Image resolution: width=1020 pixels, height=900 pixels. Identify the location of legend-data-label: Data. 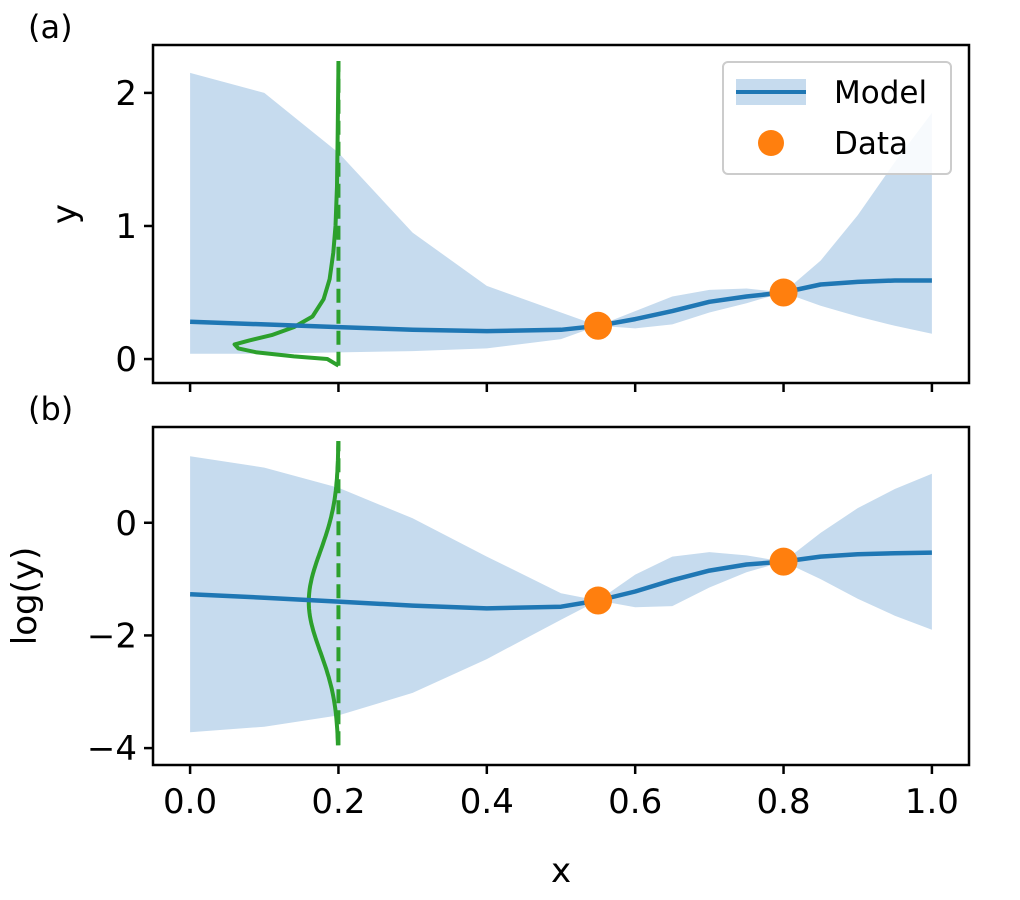
(871, 144).